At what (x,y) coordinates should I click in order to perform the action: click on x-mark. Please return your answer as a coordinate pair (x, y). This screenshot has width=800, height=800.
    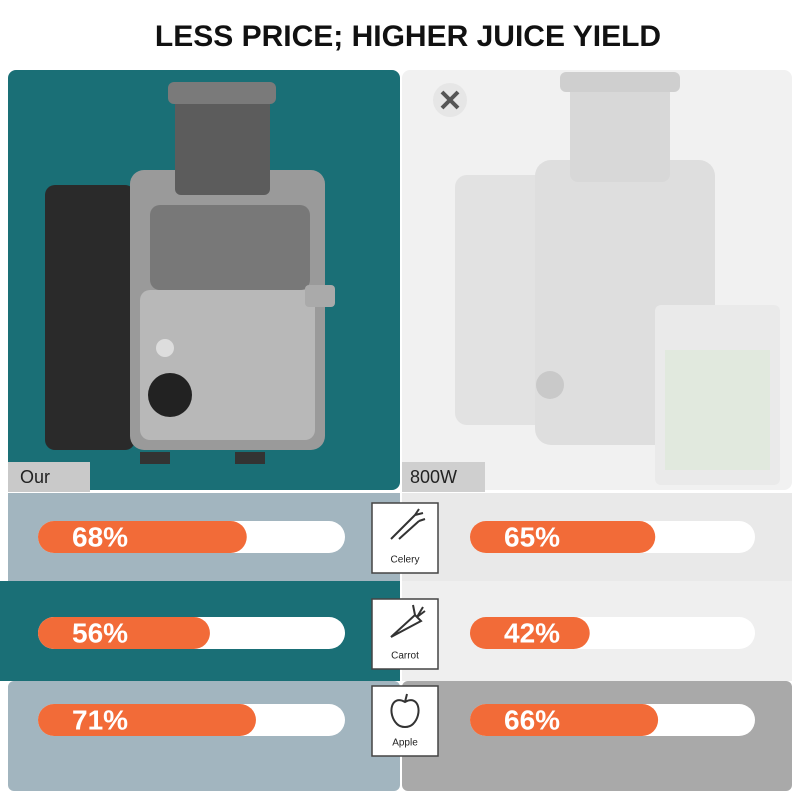
    Looking at the image, I should click on (450, 100).